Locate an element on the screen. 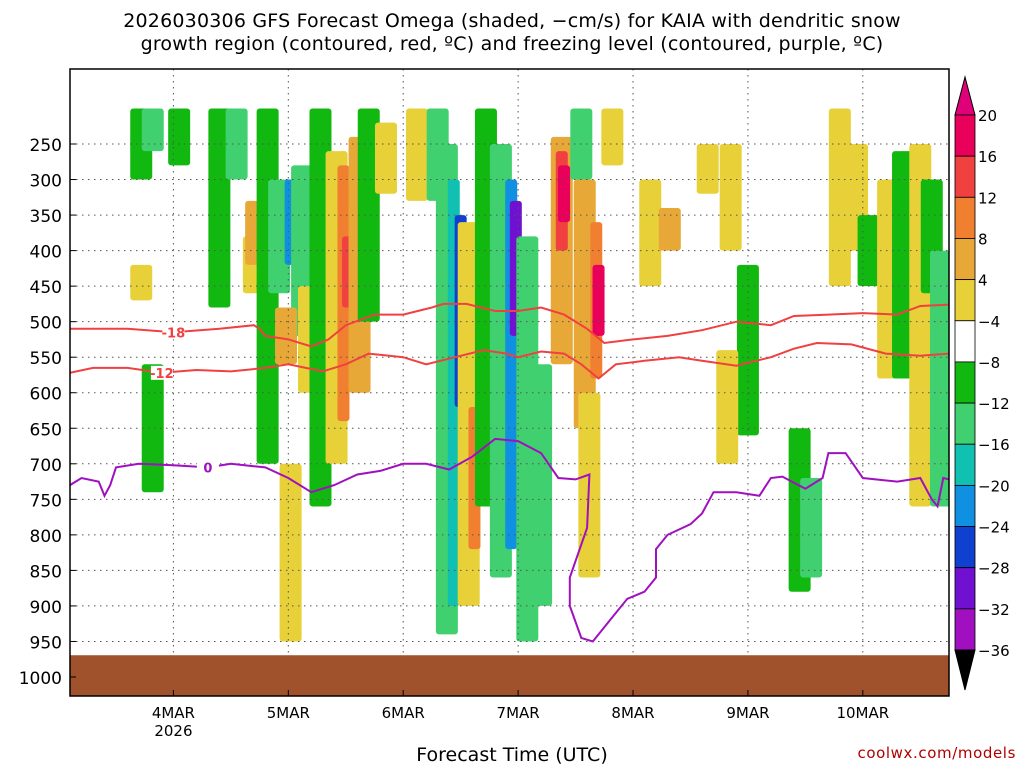 This screenshot has width=1024, height=768. y-tick-label-850: 850 is located at coordinates (46, 572).